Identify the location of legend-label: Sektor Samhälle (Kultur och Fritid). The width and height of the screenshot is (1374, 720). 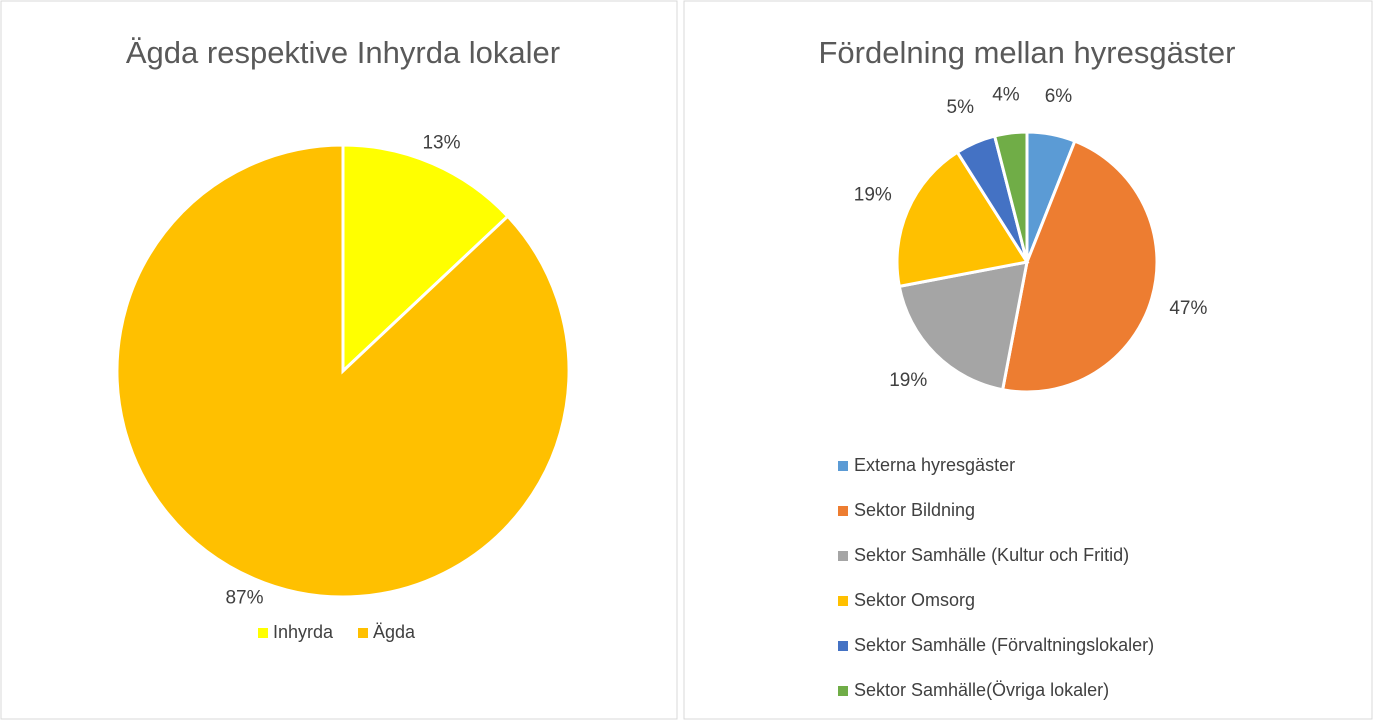
(991, 555).